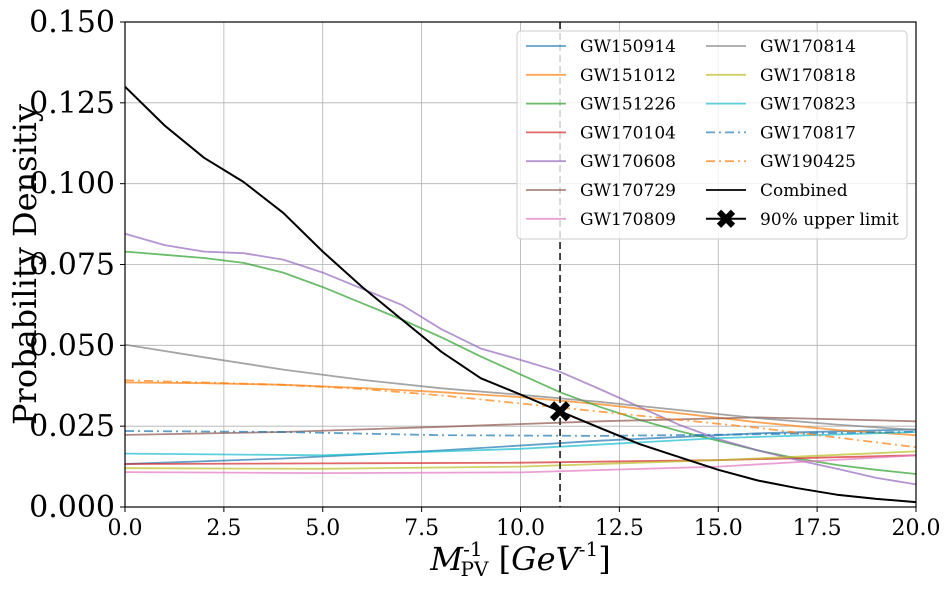 This screenshot has height=593, width=946. Describe the element at coordinates (72, 103) in the screenshot. I see `y-tick-label: 0.125` at that location.